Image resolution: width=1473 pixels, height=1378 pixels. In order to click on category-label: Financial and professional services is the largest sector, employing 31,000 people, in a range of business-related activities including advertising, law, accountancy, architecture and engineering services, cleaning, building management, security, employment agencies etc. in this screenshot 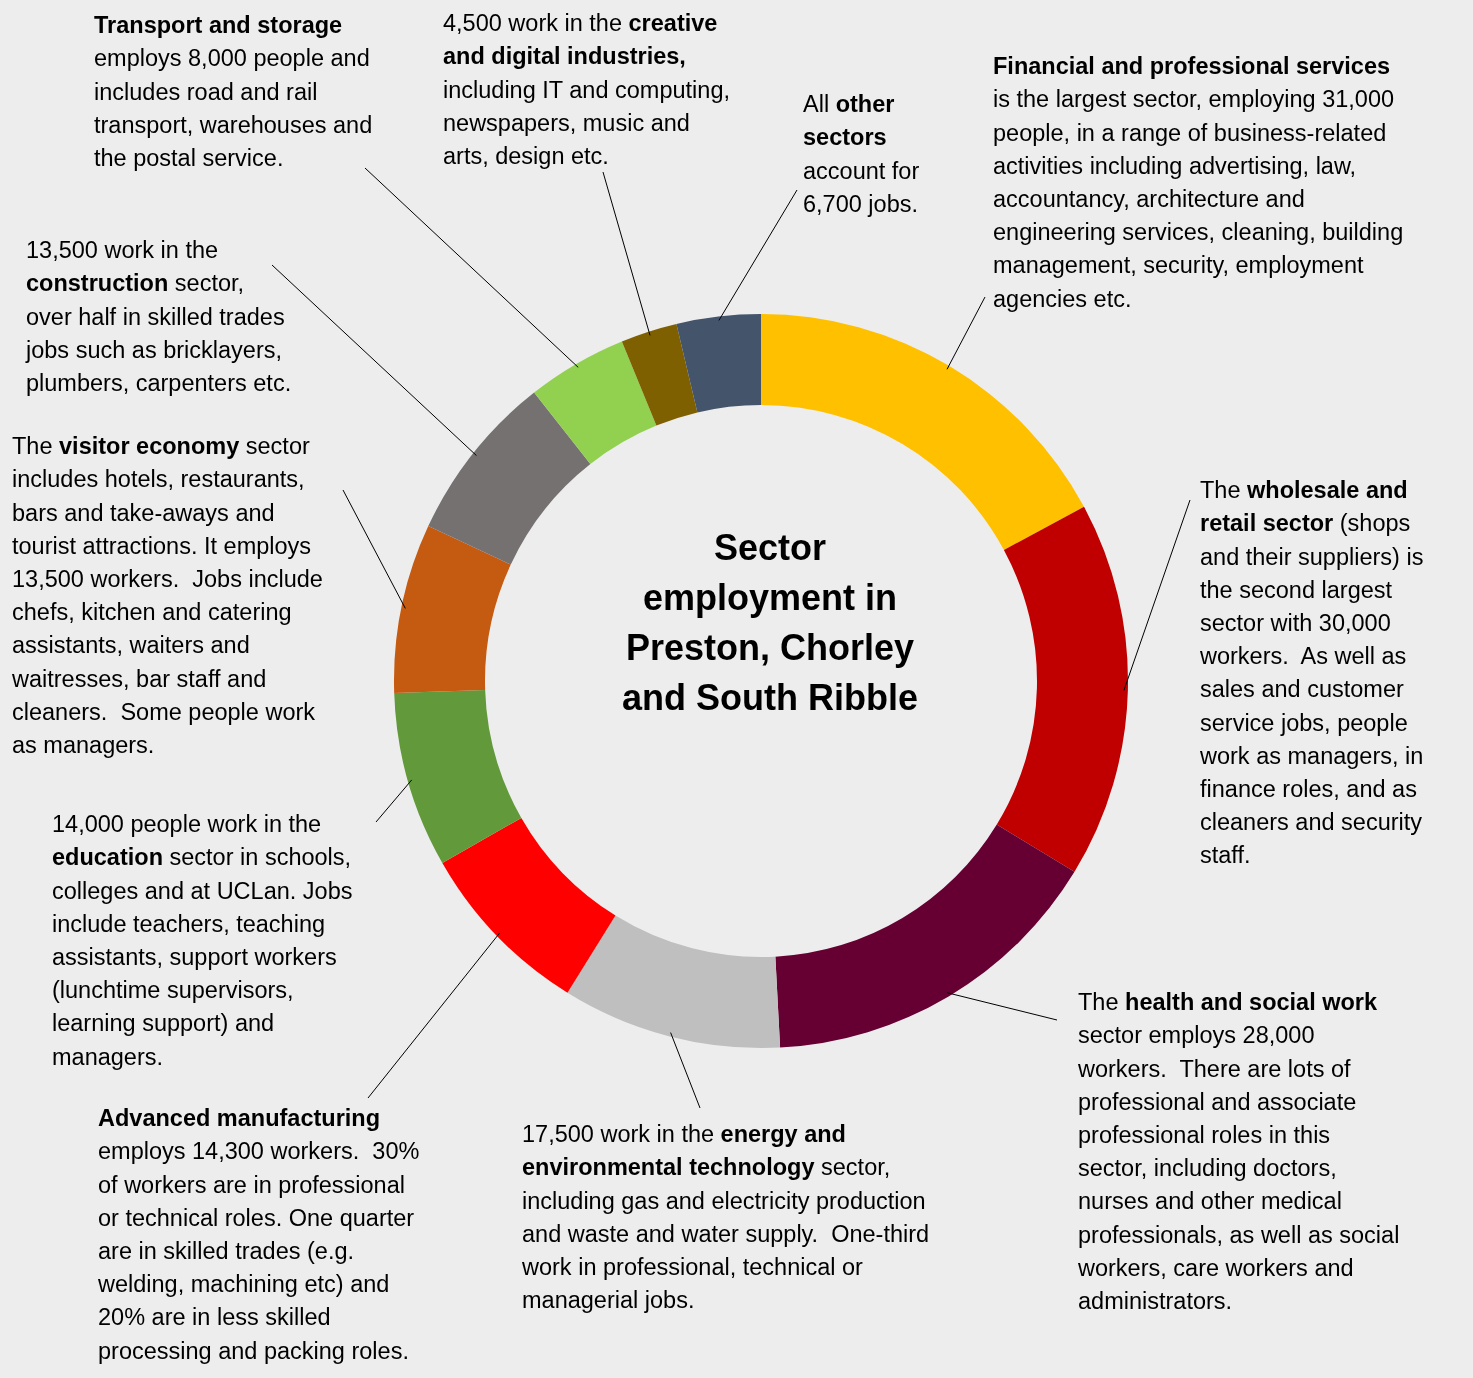, I will do `click(1198, 182)`.